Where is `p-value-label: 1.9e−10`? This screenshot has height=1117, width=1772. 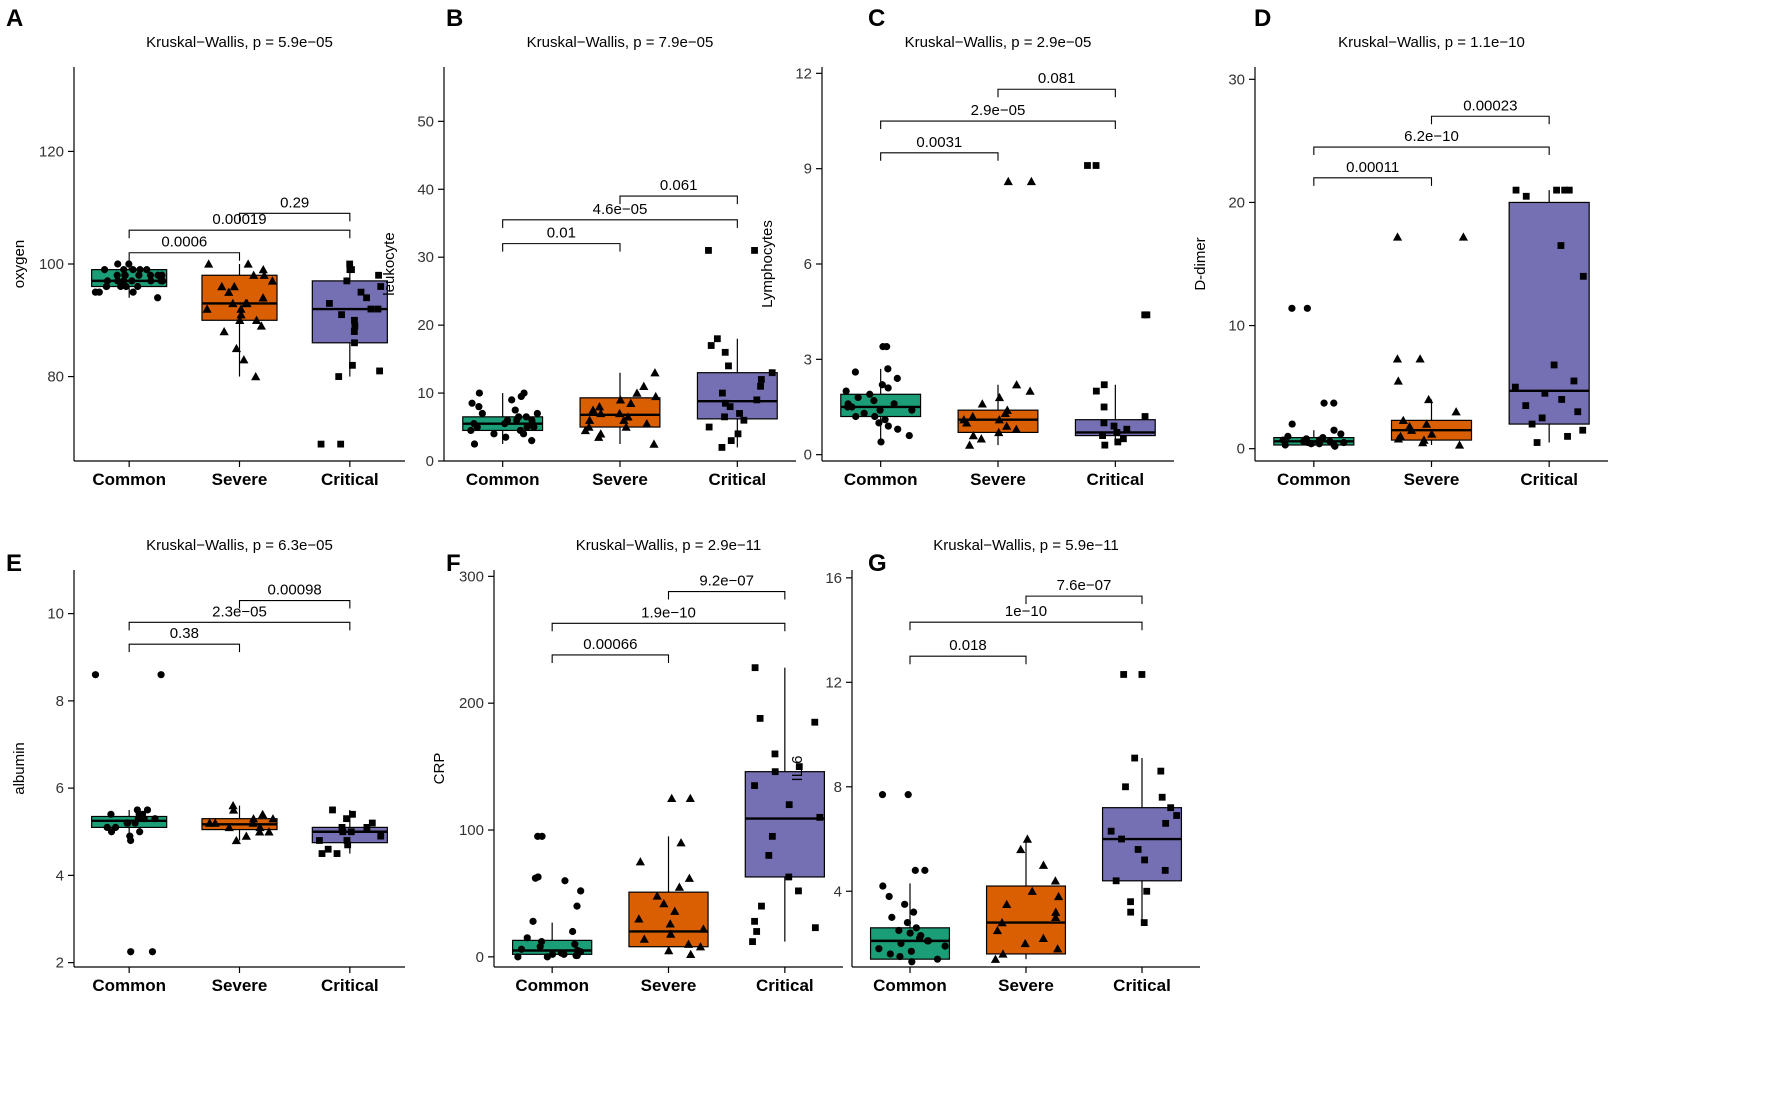
p-value-label: 1.9e−10 is located at coordinates (668, 612).